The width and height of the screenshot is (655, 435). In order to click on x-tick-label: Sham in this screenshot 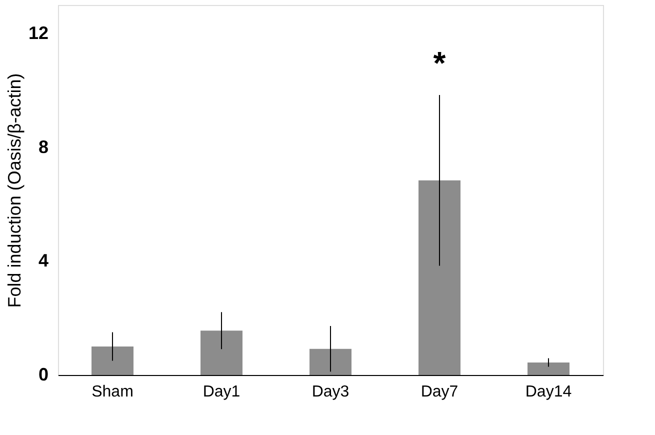, I will do `click(113, 392)`.